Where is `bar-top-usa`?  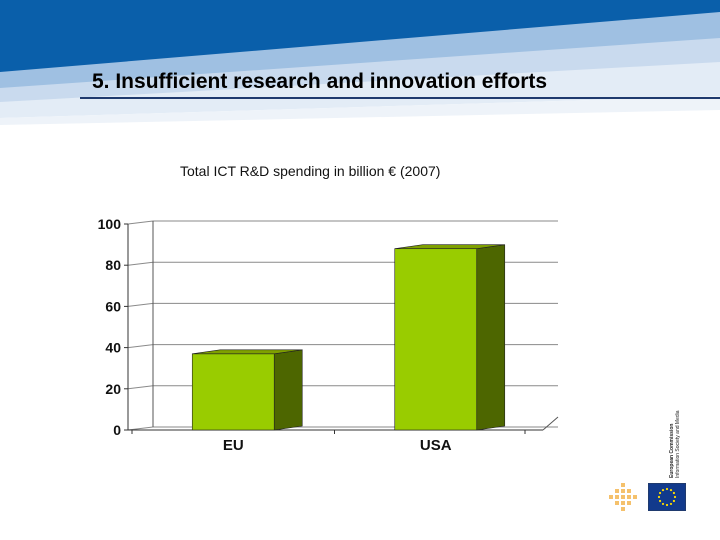
bar-top-usa is located at coordinates (449, 247).